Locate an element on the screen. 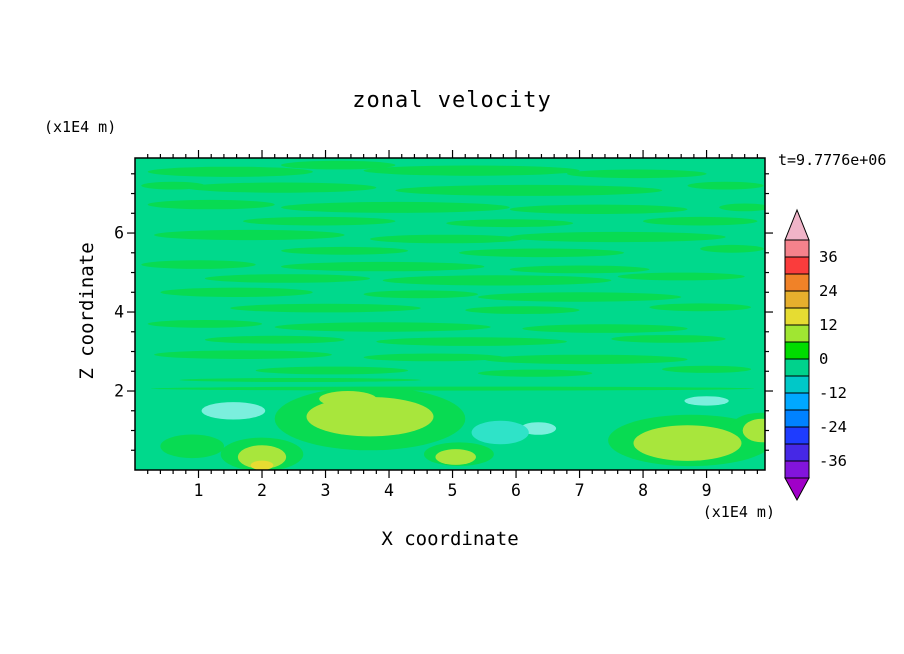  x-axis-unit-label: (x1E4 m) is located at coordinates (738, 512).